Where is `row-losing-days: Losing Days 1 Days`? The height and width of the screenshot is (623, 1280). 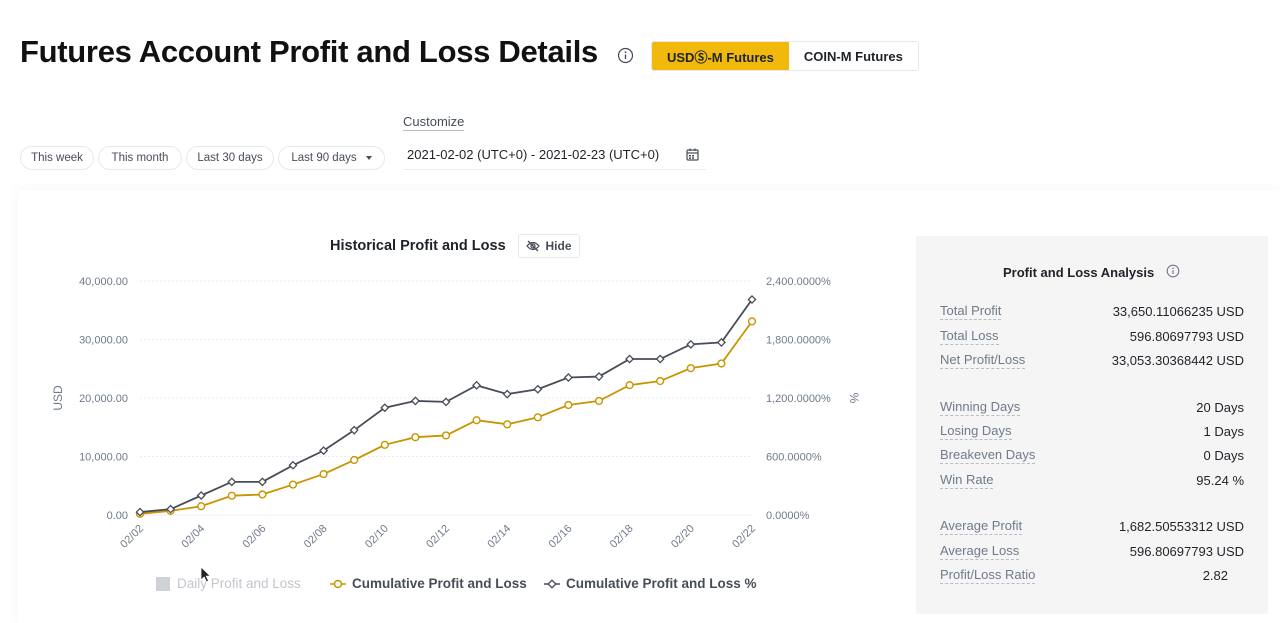 row-losing-days: Losing Days 1 Days is located at coordinates (1092, 431).